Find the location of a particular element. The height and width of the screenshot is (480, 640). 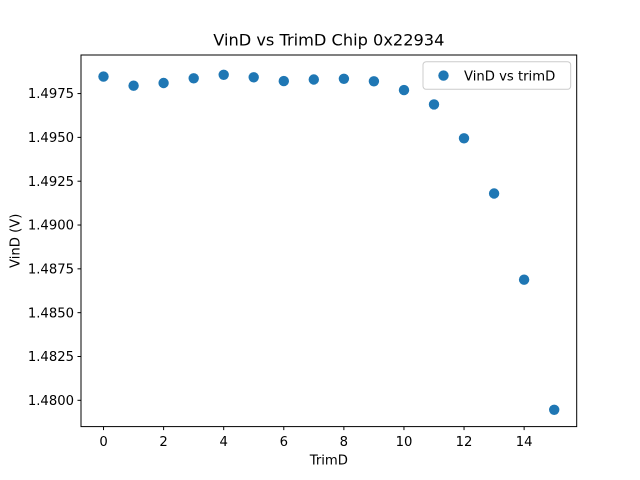

legend-box is located at coordinates (497, 75).